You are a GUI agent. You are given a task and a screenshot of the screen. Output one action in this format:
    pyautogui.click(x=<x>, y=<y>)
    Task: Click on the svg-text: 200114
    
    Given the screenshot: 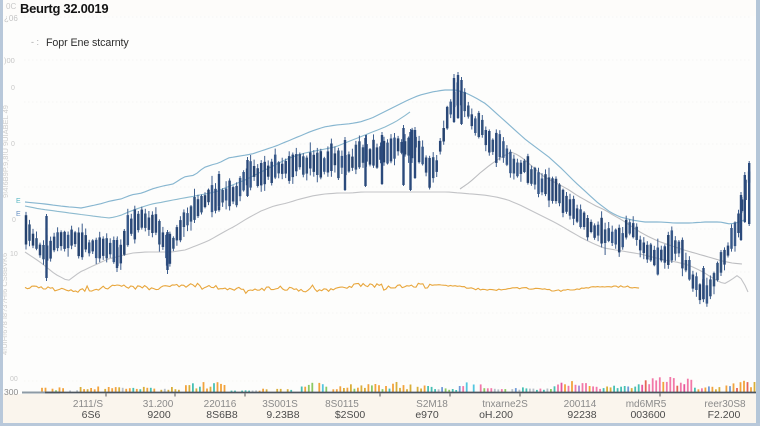 What is the action you would take?
    pyautogui.click(x=580, y=404)
    